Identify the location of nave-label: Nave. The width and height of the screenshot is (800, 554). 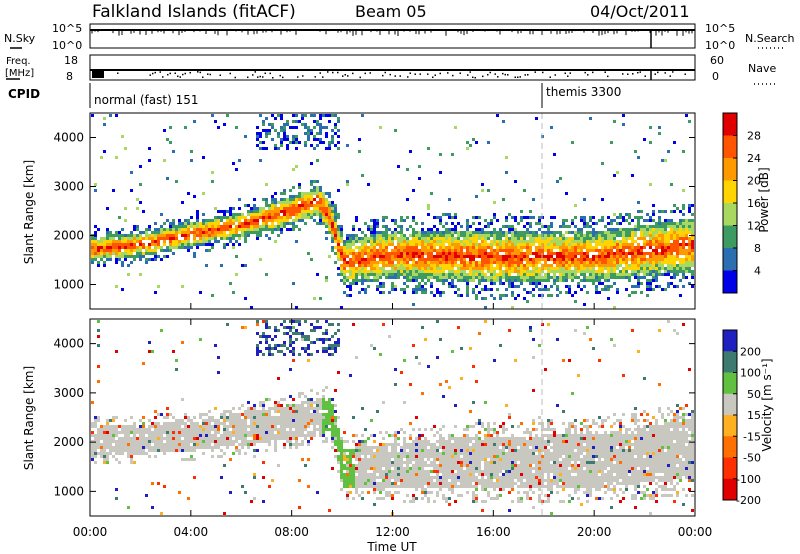
(762, 68).